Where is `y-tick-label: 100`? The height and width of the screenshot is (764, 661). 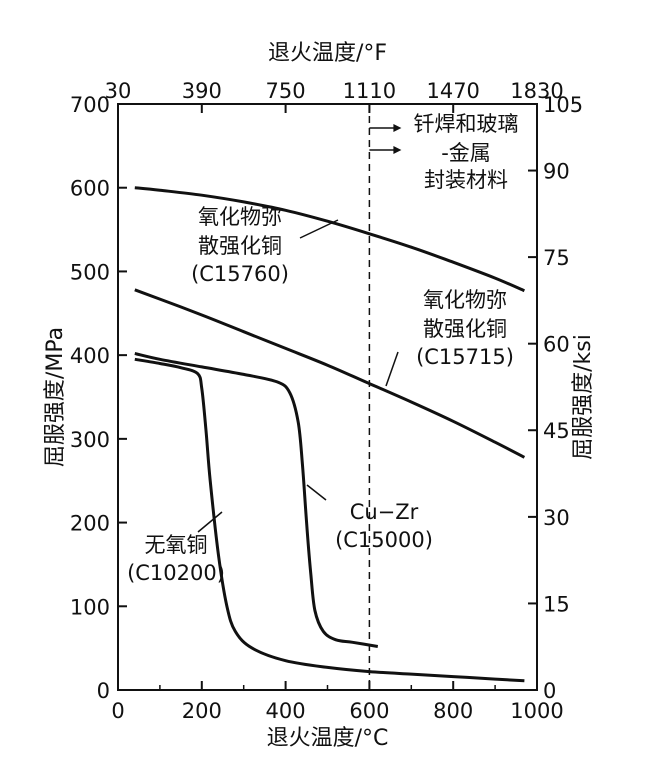 y-tick-label: 100 is located at coordinates (90, 607).